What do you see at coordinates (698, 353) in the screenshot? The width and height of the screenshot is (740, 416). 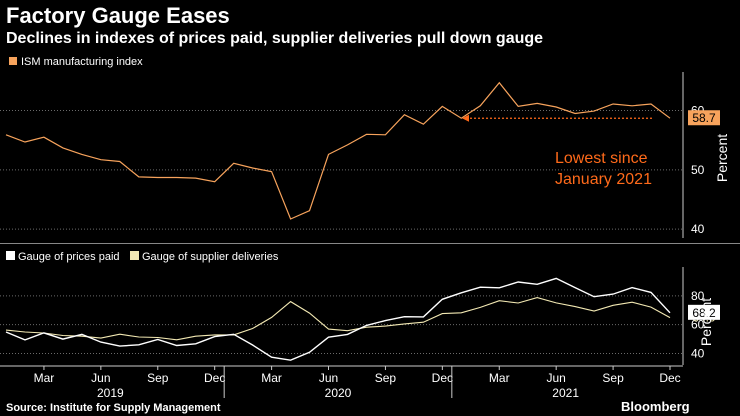 I see `ytick-gauges: 40` at bounding box center [698, 353].